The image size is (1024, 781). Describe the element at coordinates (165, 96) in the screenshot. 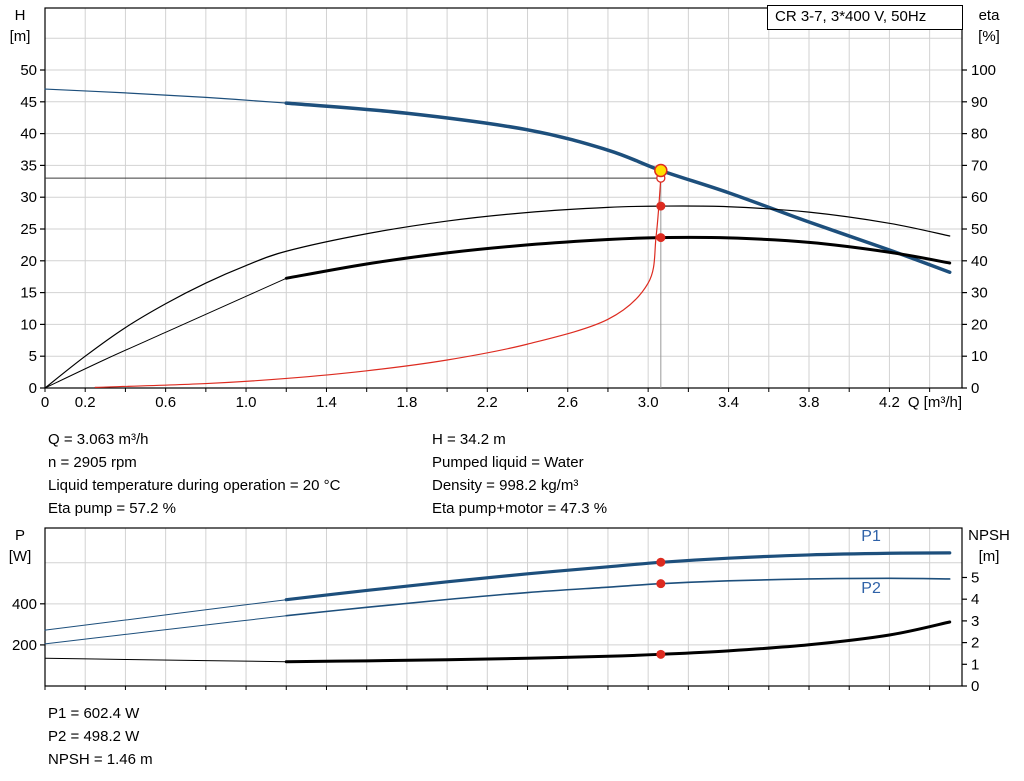

I see `h-curve-extension` at that location.